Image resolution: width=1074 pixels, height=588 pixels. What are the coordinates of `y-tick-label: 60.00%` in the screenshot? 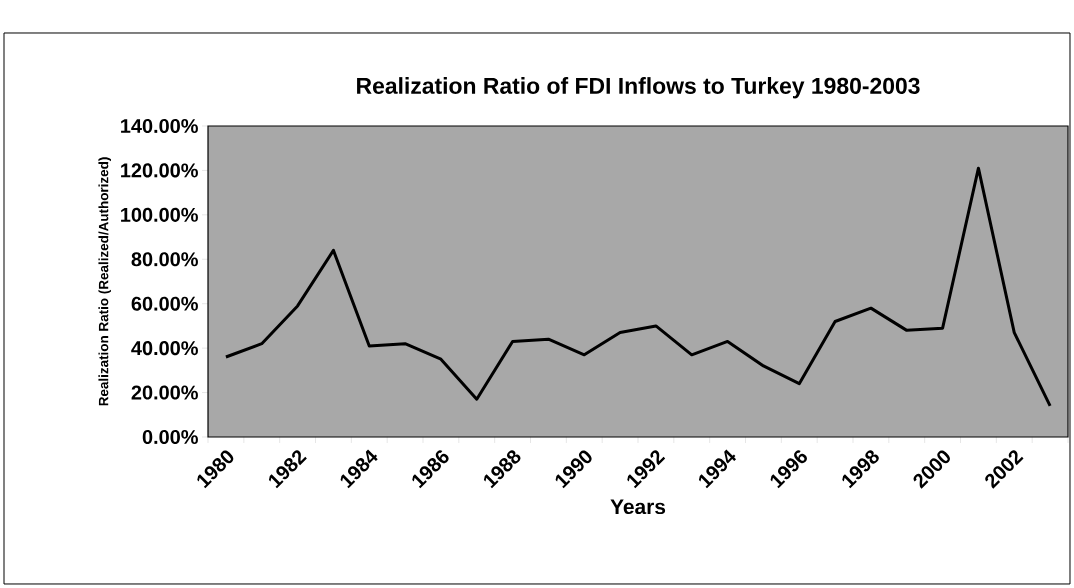 It's located at (164, 303).